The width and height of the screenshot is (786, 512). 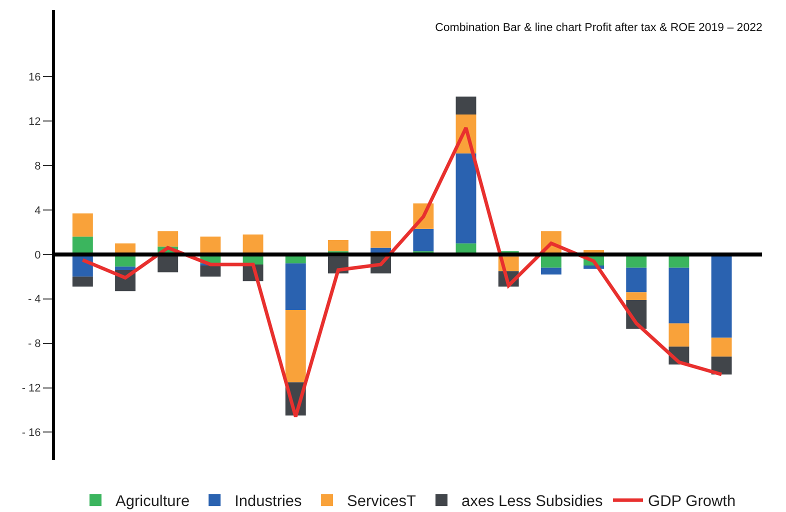 I want to click on y-tick-label: 8, so click(x=37, y=166).